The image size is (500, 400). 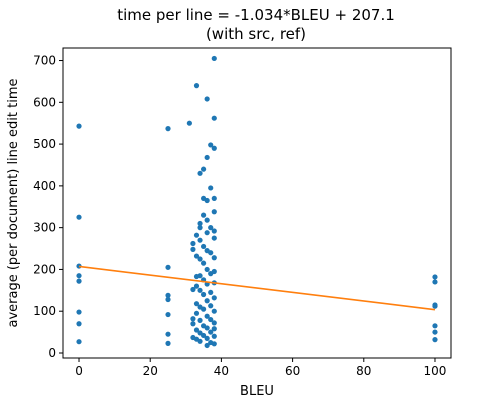 What do you see at coordinates (79, 371) in the screenshot?
I see `x-tick-label: 0` at bounding box center [79, 371].